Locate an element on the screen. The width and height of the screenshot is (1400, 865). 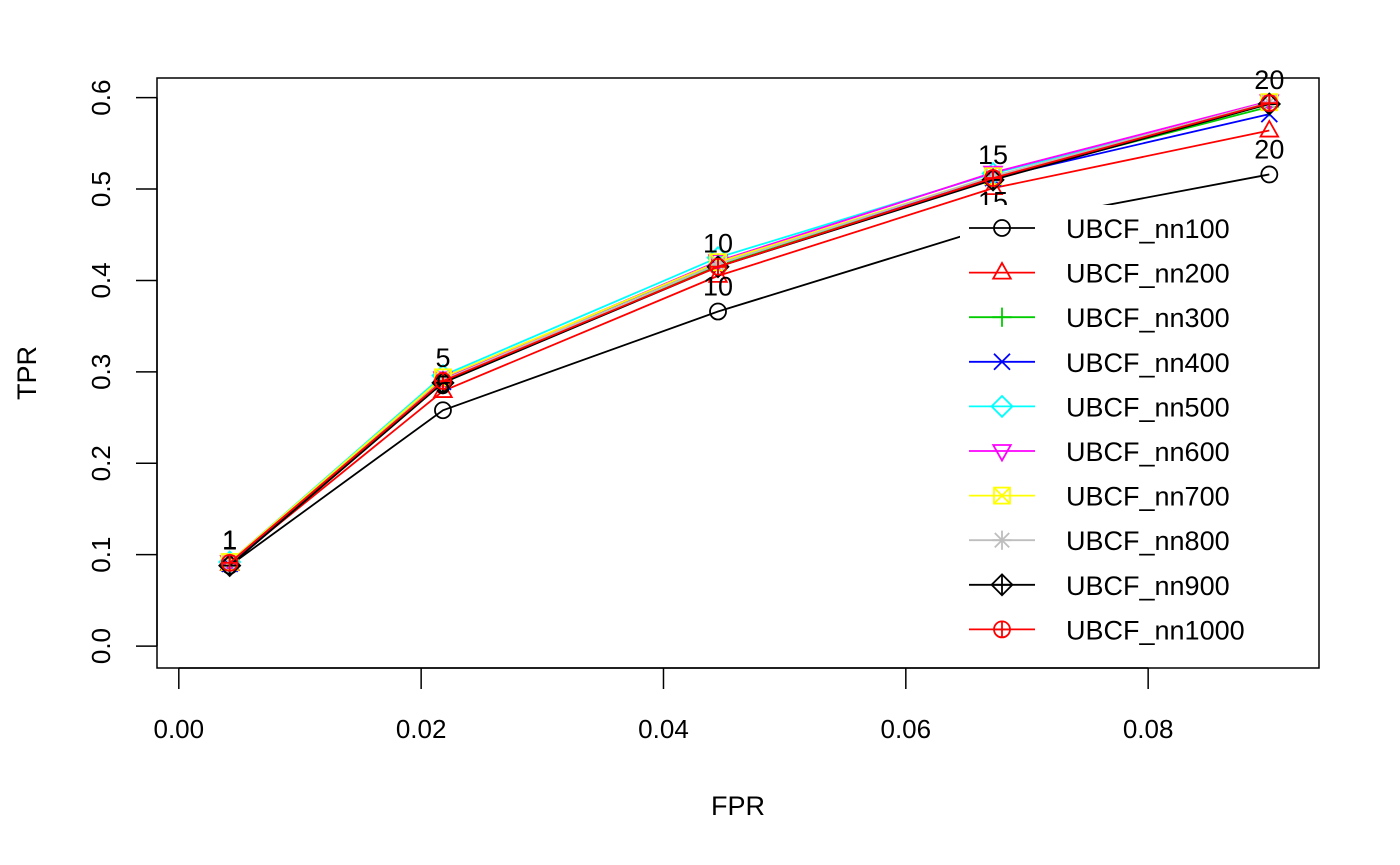
legend-background is located at coordinates (1125, 427).